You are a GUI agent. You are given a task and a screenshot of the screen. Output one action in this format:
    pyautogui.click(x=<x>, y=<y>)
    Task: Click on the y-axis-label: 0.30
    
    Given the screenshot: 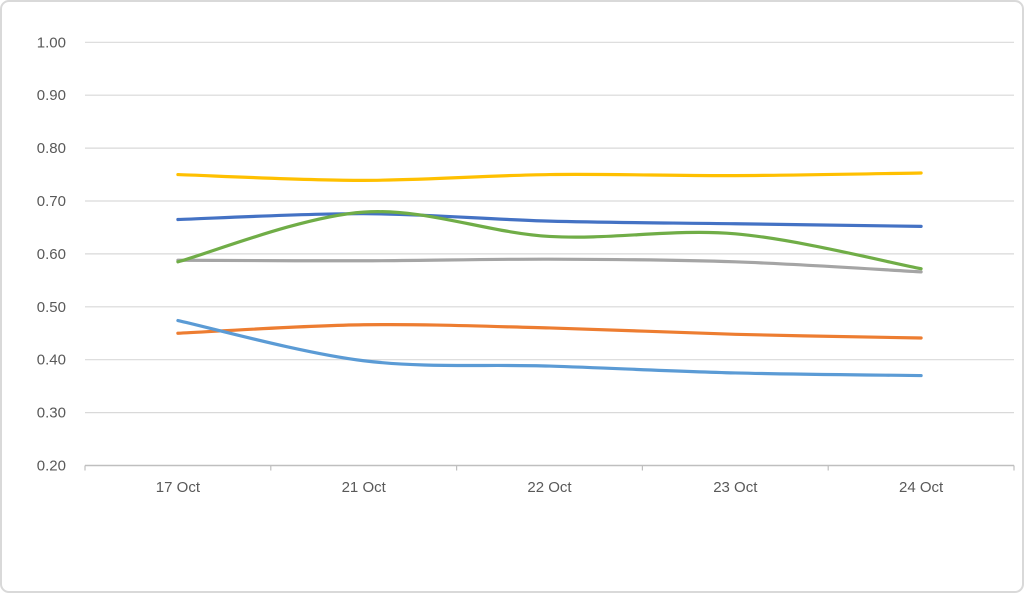 What is the action you would take?
    pyautogui.click(x=51, y=413)
    